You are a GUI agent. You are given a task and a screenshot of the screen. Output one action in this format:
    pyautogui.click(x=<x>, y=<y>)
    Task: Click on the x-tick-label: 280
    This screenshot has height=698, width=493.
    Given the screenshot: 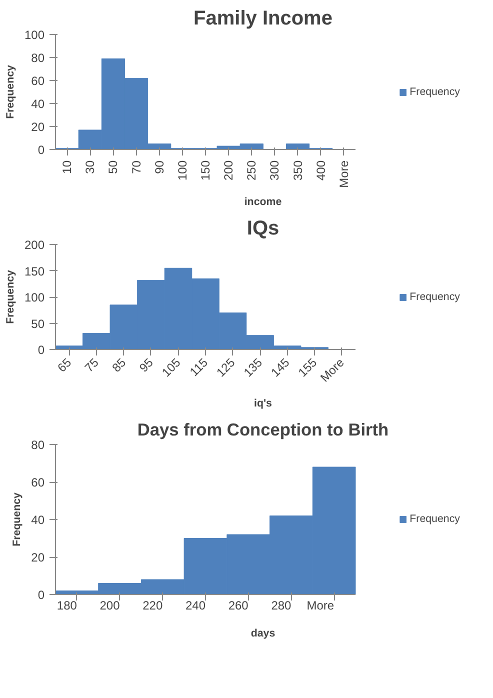 What is the action you would take?
    pyautogui.click(x=281, y=605)
    